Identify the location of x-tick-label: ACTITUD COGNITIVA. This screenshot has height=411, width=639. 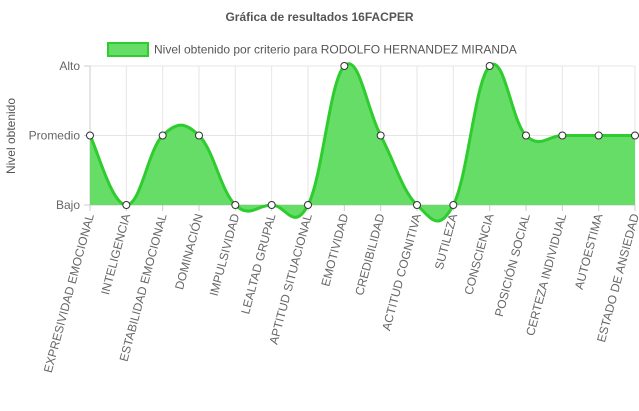
(401, 272).